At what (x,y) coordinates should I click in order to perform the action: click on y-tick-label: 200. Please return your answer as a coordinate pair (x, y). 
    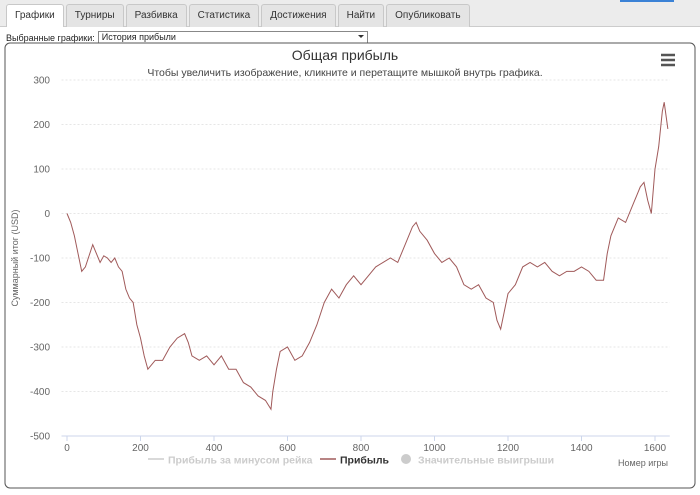
    Looking at the image, I should click on (41, 125).